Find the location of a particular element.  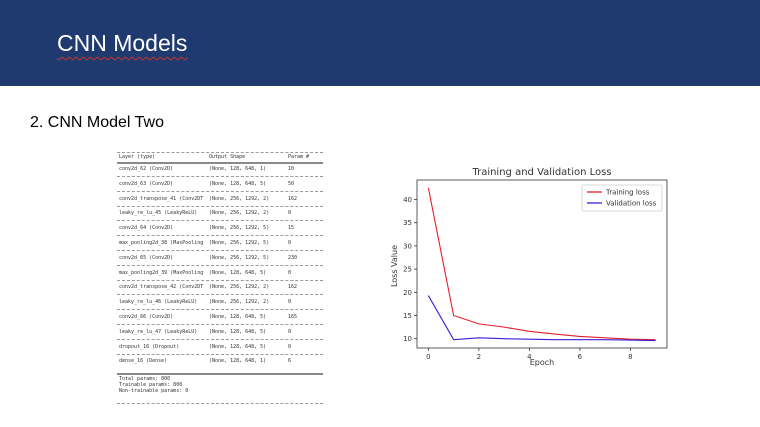

header-param-count: Param # is located at coordinates (299, 157).